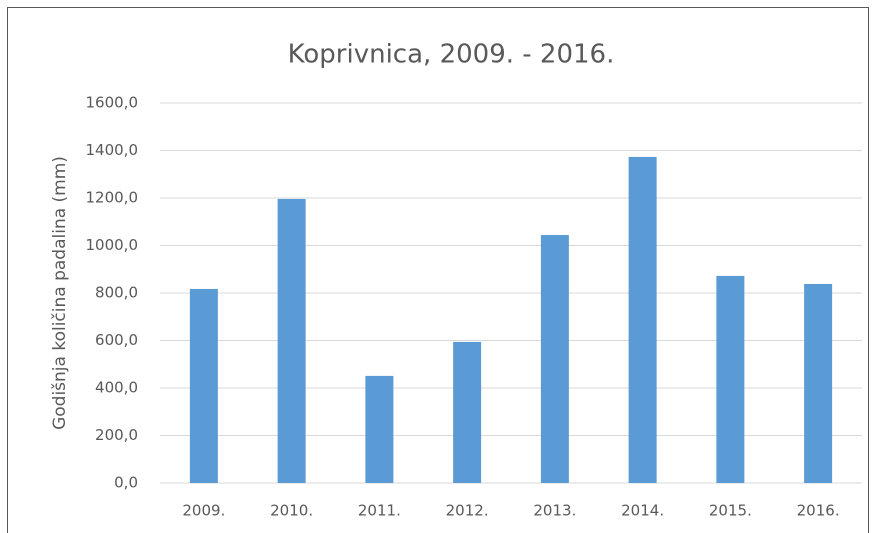 The image size is (877, 533). I want to click on x-tick-label: 2009., so click(203, 511).